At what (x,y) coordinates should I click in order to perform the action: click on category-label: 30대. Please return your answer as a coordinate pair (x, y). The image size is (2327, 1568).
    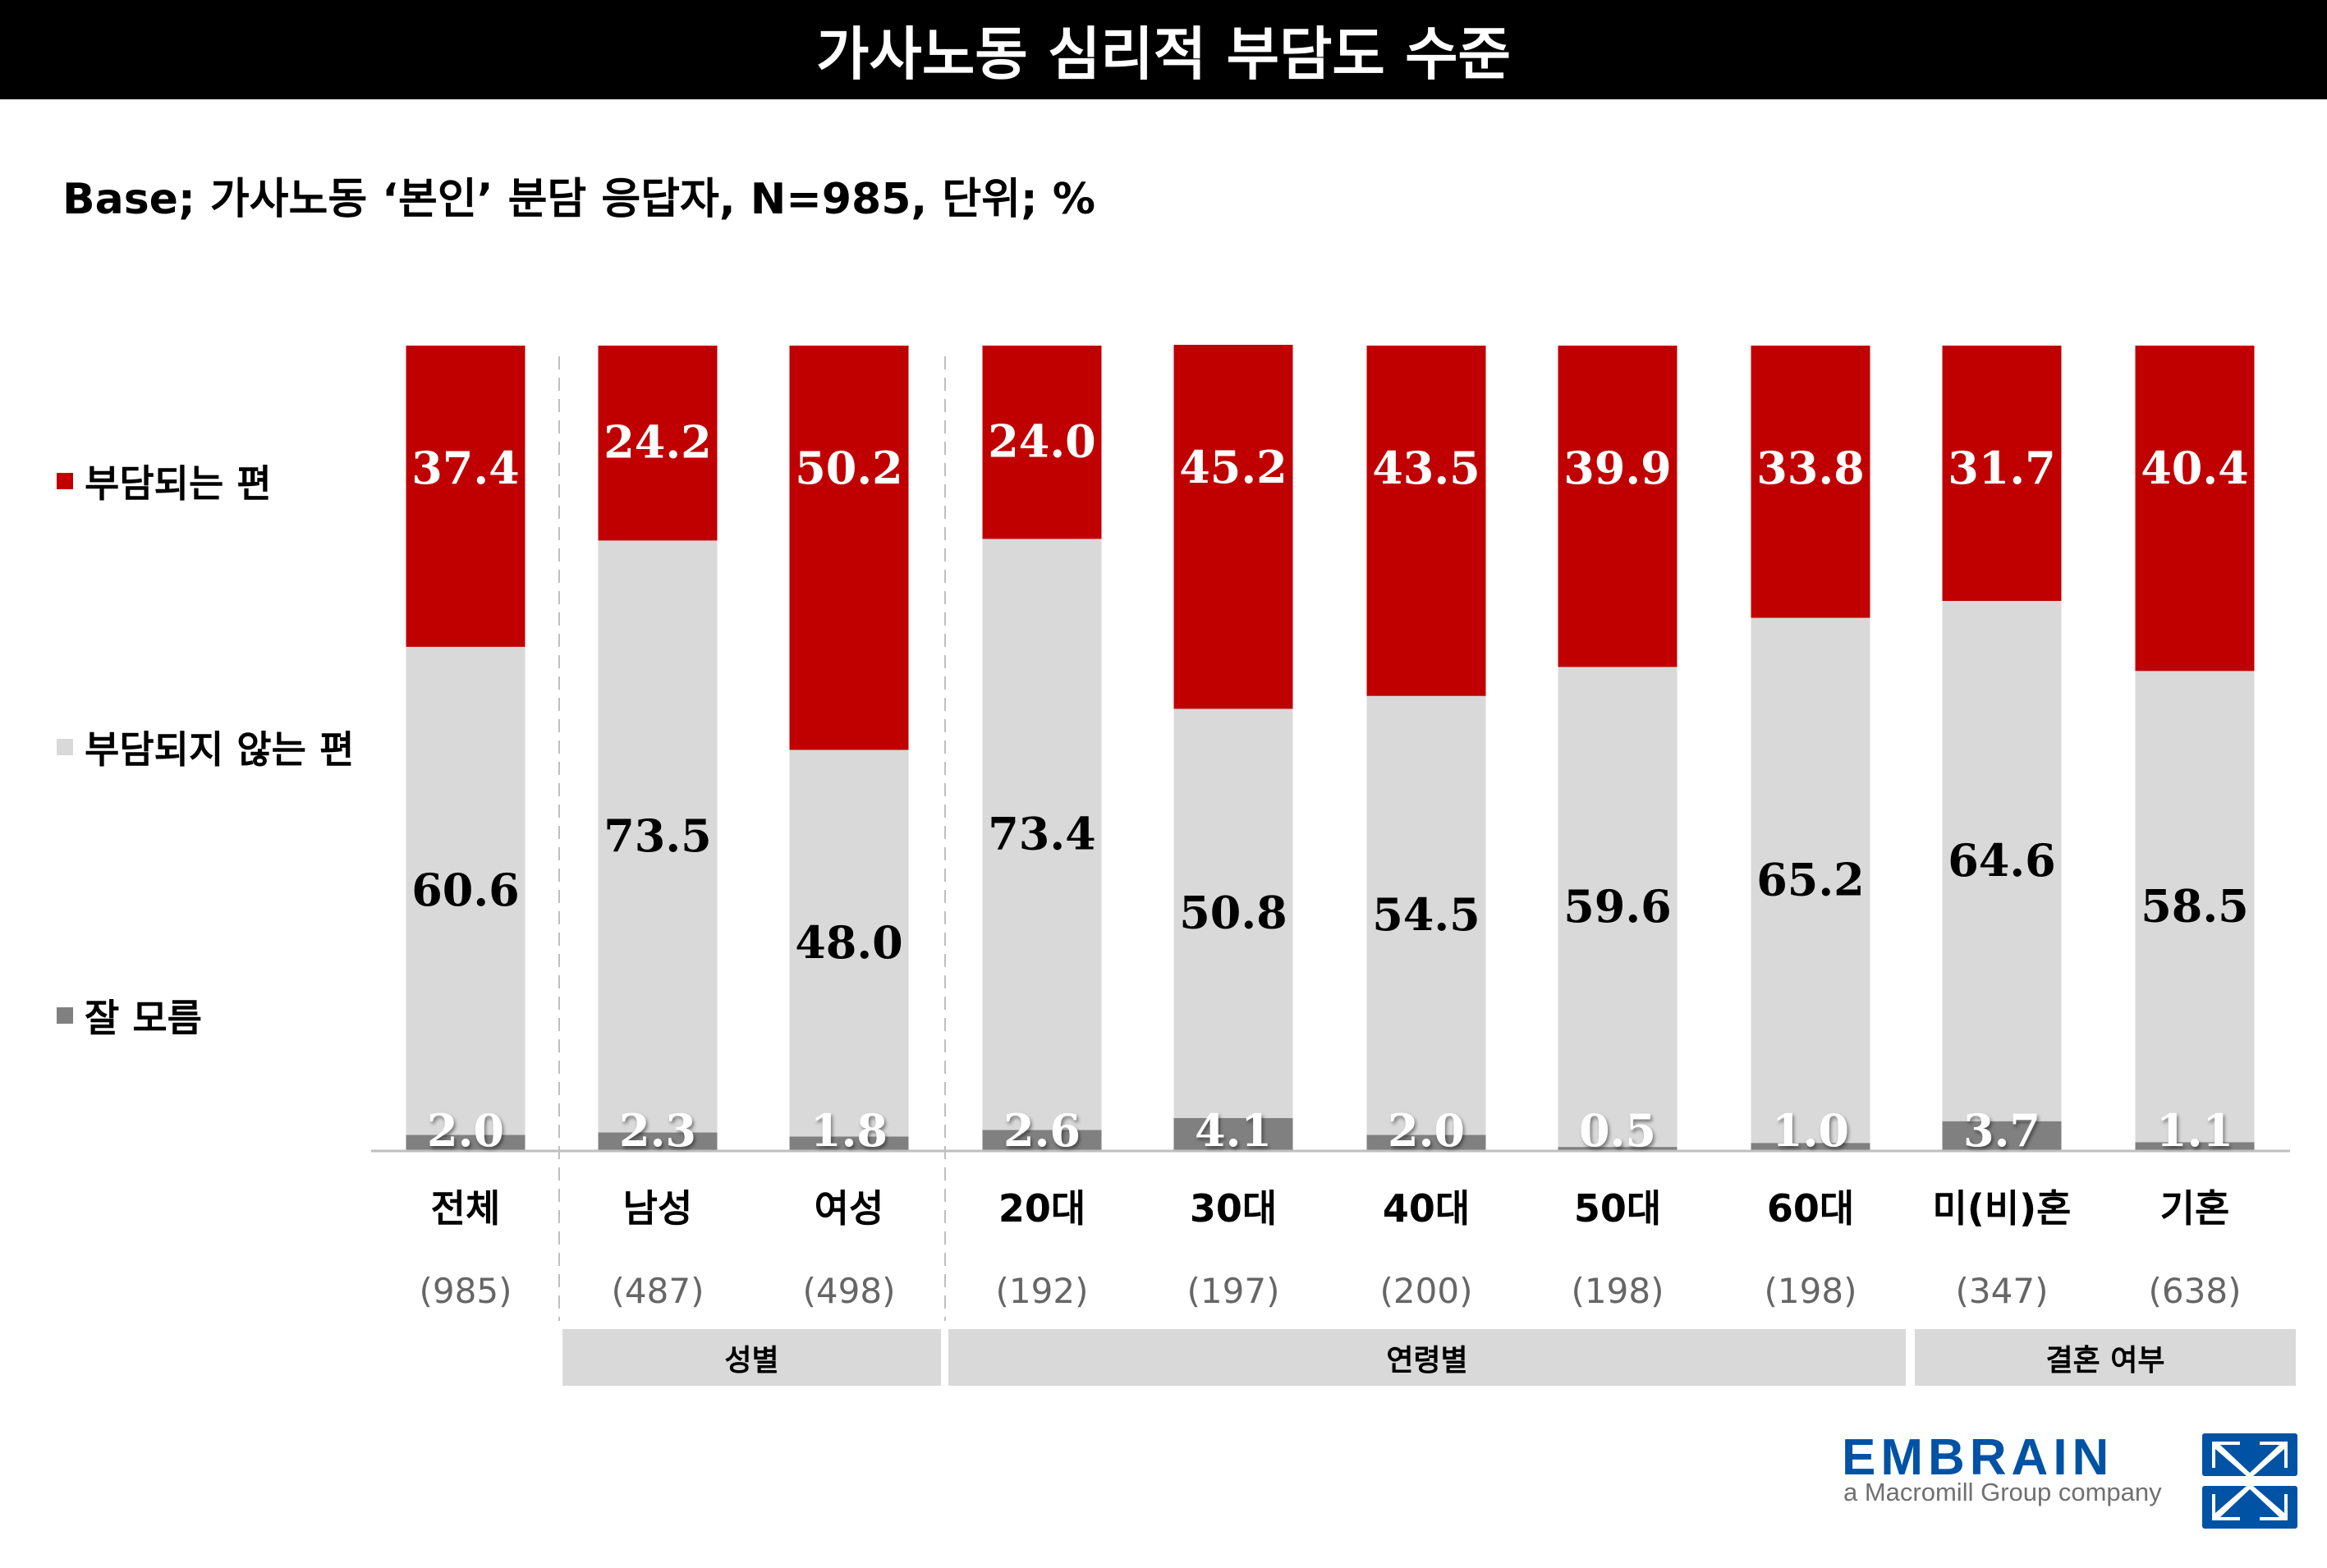
    Looking at the image, I should click on (1233, 1208).